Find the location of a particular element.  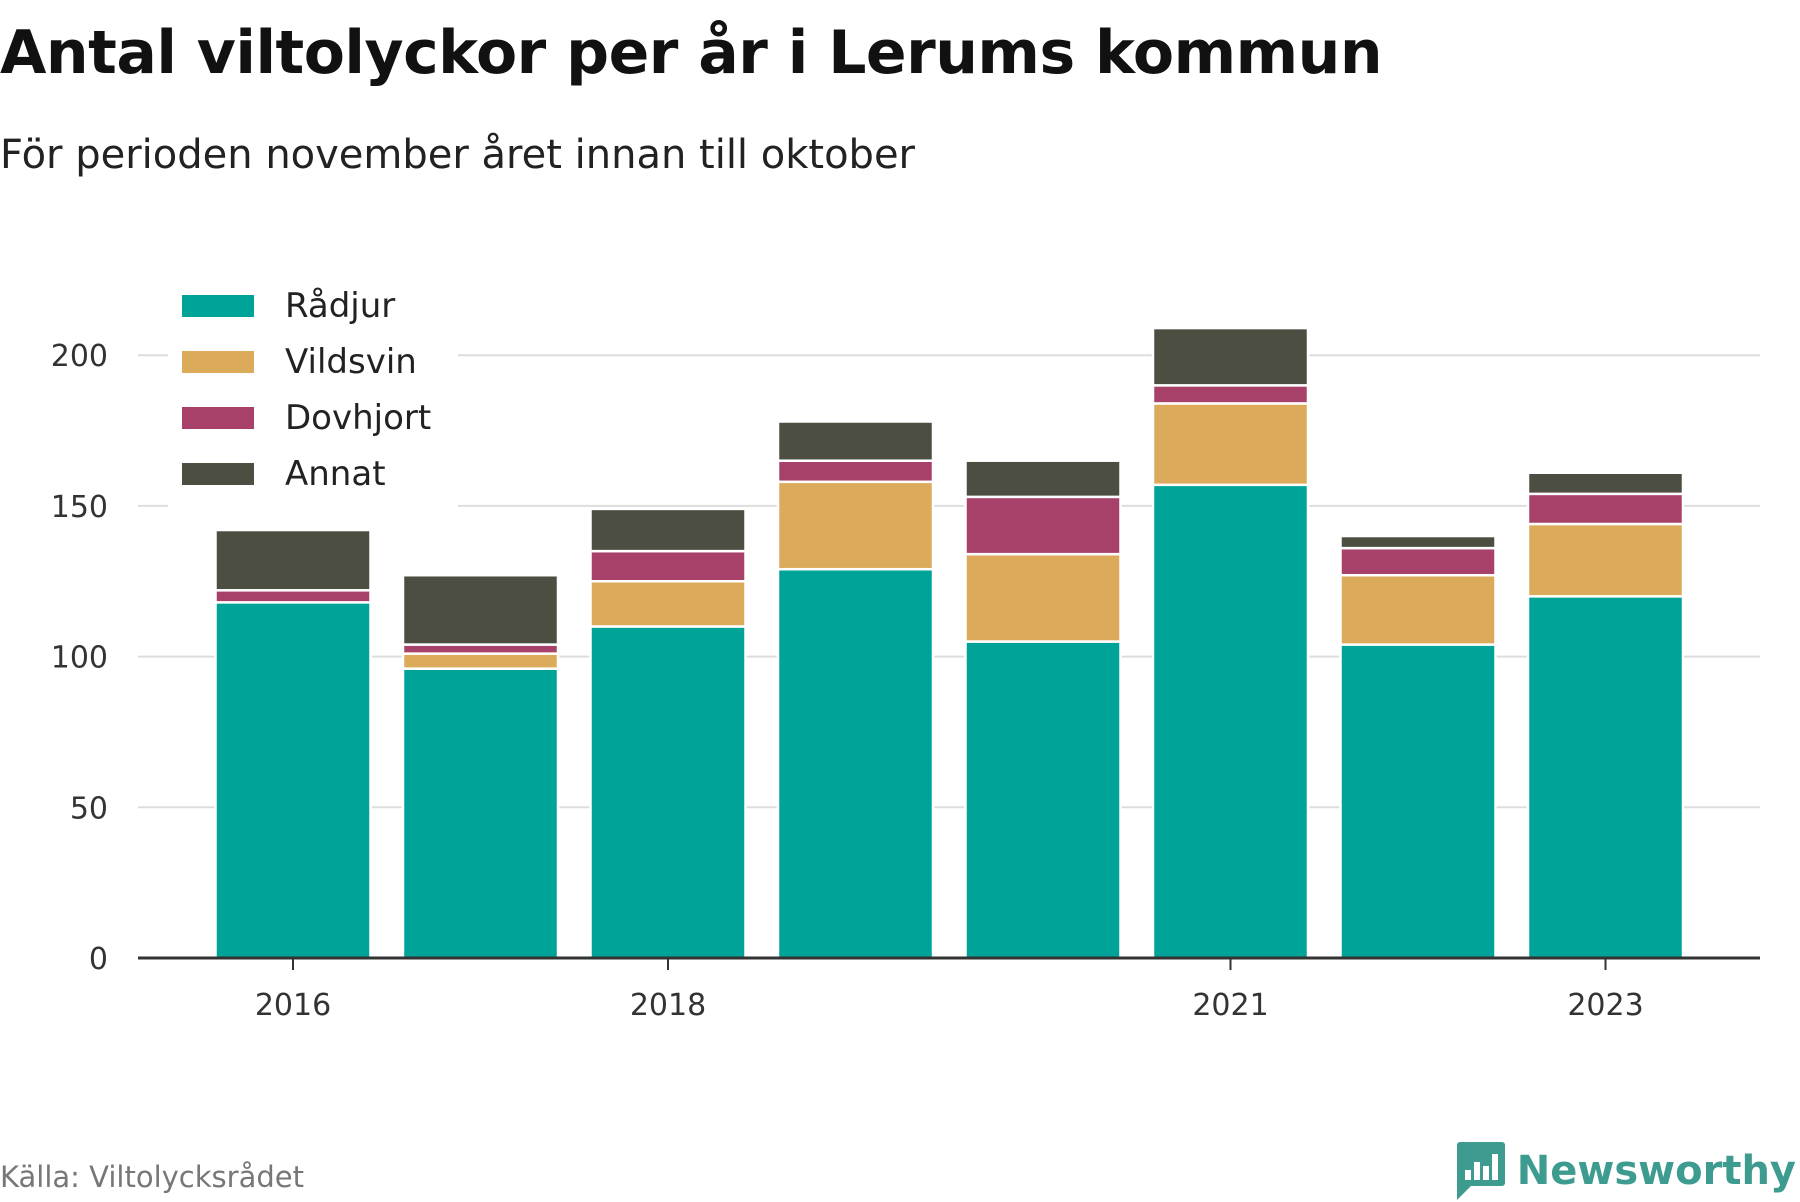

bar-stack-2019 is located at coordinates (855, 690).